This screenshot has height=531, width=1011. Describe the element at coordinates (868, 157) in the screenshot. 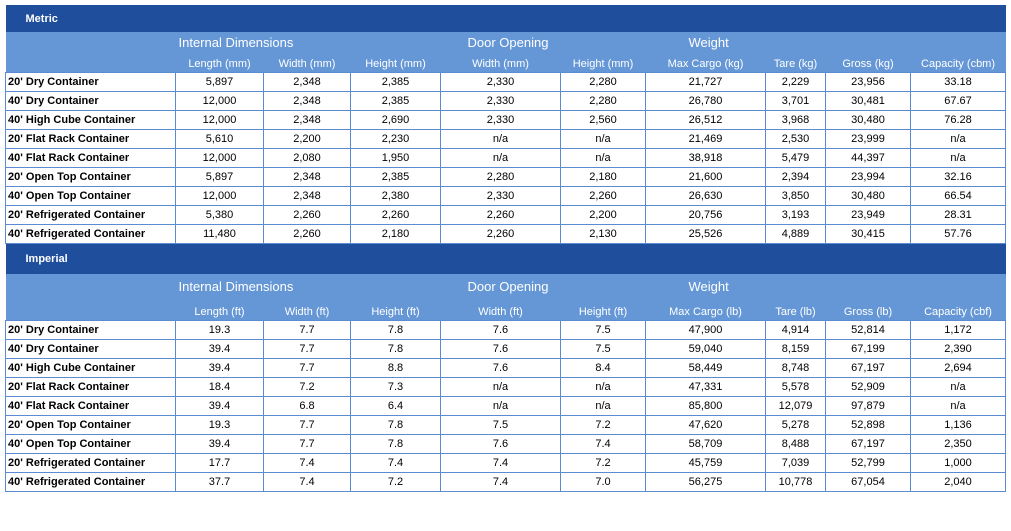

I see `cell: 44,397` at that location.